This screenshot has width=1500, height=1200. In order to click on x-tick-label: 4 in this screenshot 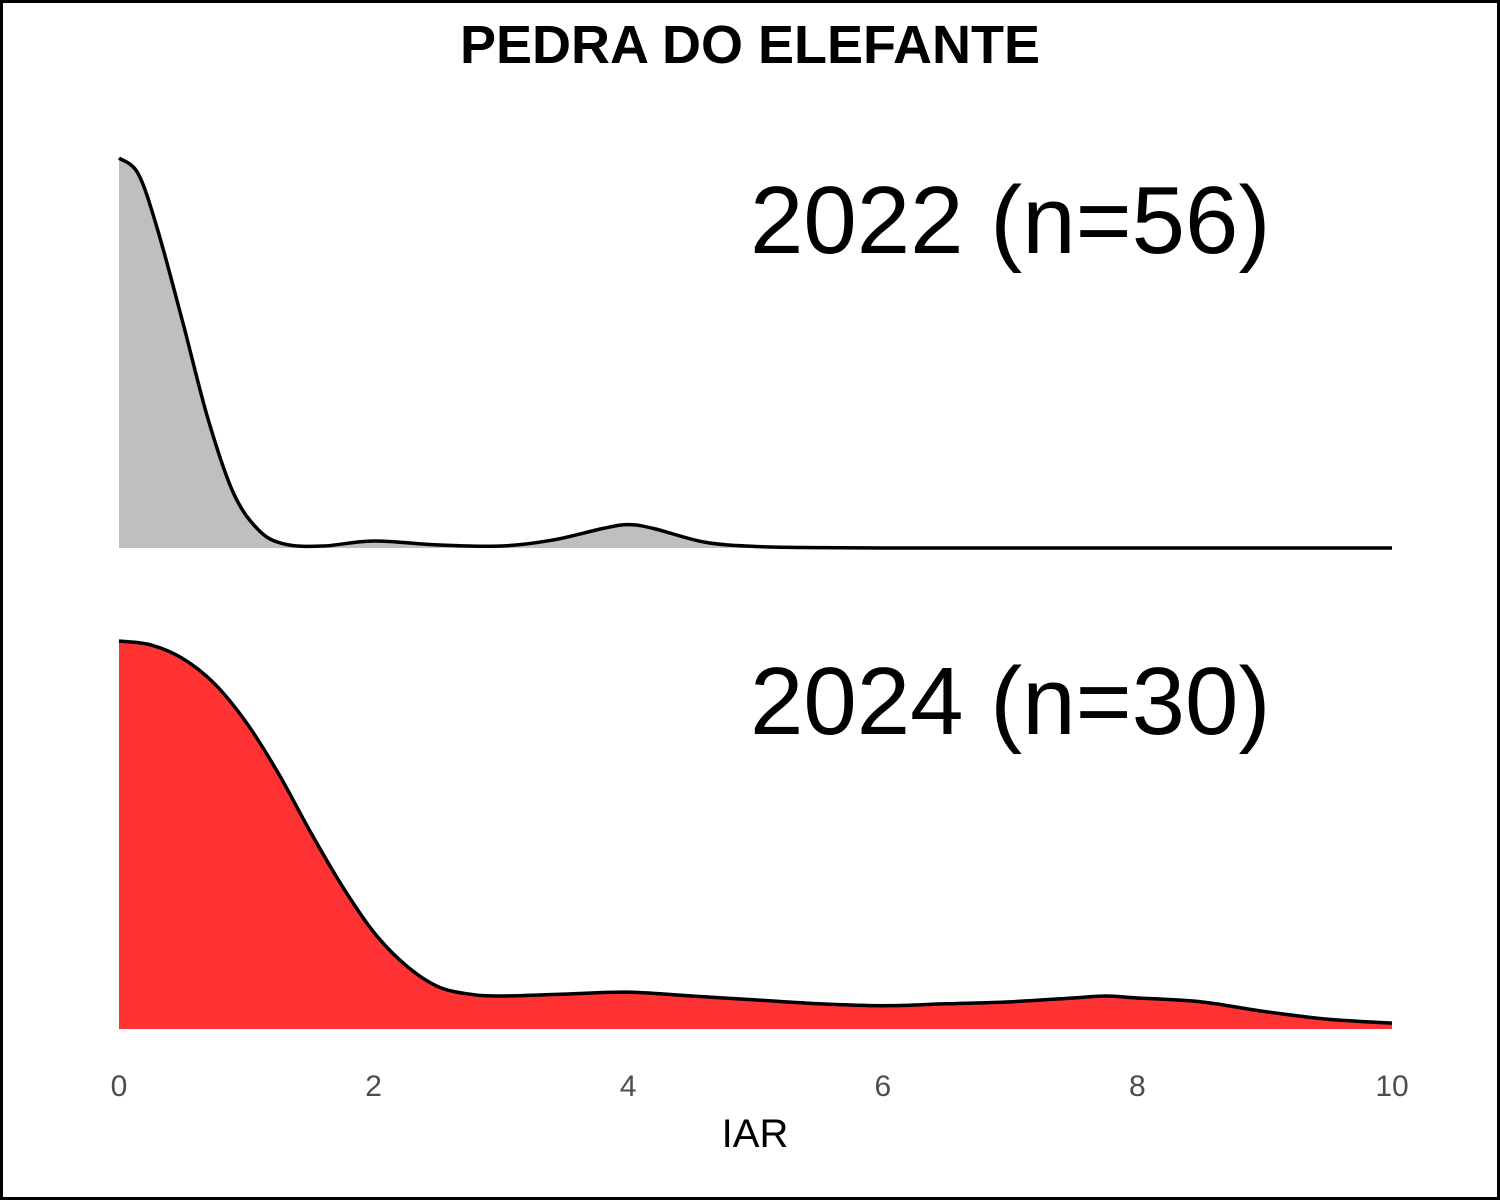, I will do `click(628, 1086)`.